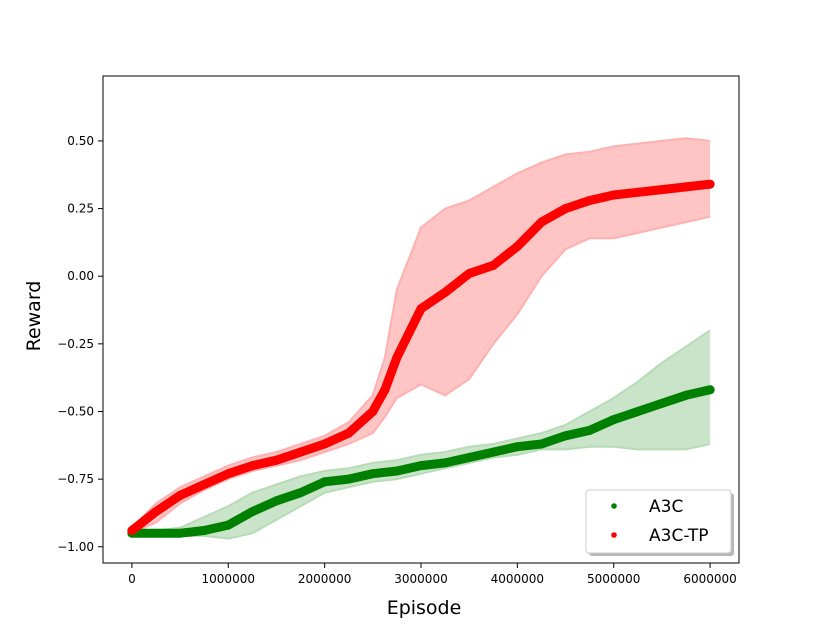 Image resolution: width=821 pixels, height=633 pixels. Describe the element at coordinates (421, 491) in the screenshot. I see `band-lower-a3c` at that location.